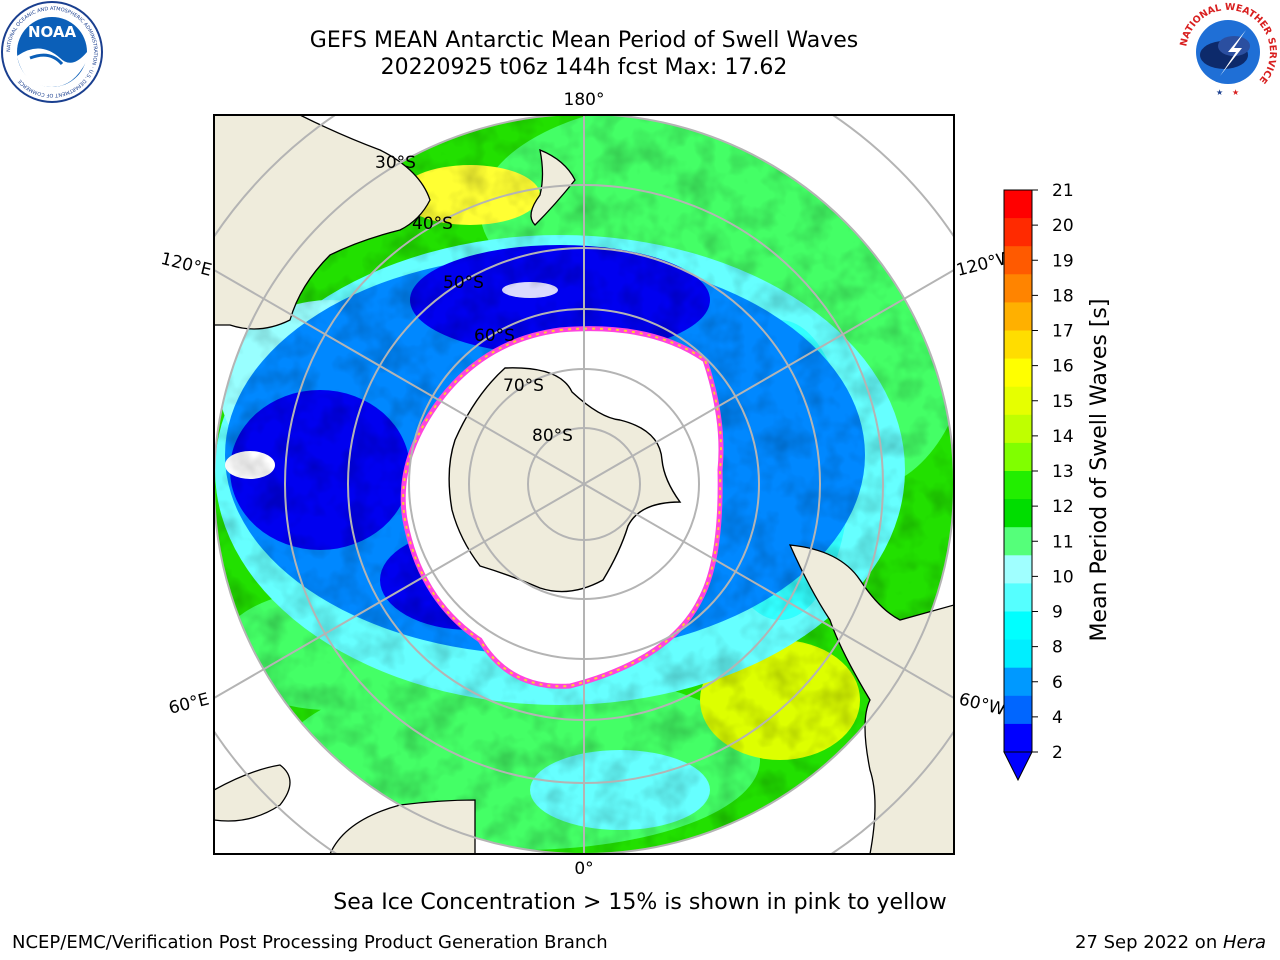 Image resolution: width=1280 pixels, height=960 pixels. I want to click on colorbar-tick-label: 16, so click(1063, 367).